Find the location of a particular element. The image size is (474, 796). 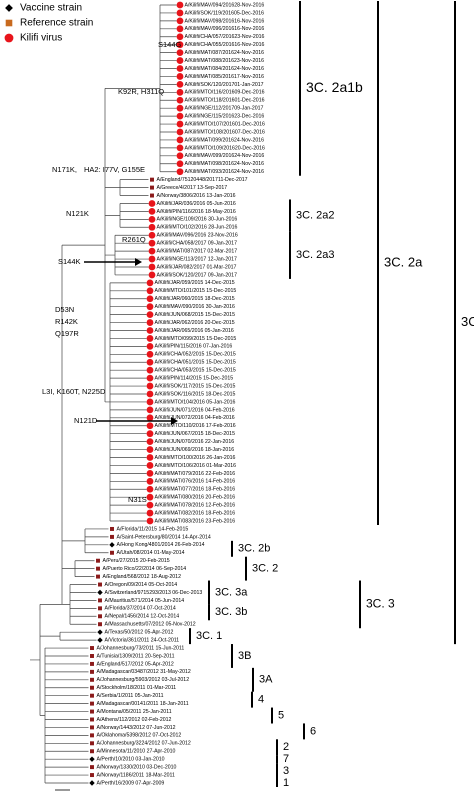

leaf-label: A/Texas/50/2012 05-Apr-2012 is located at coordinates (139, 633).